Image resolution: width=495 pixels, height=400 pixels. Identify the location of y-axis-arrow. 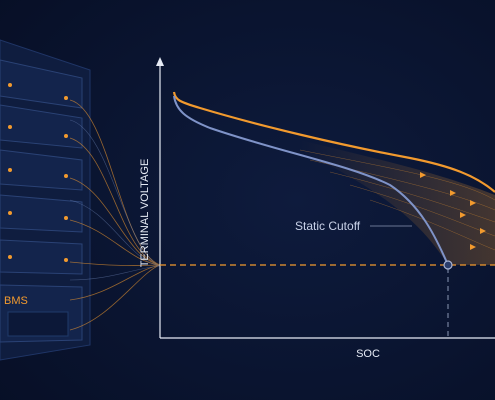
(160, 61).